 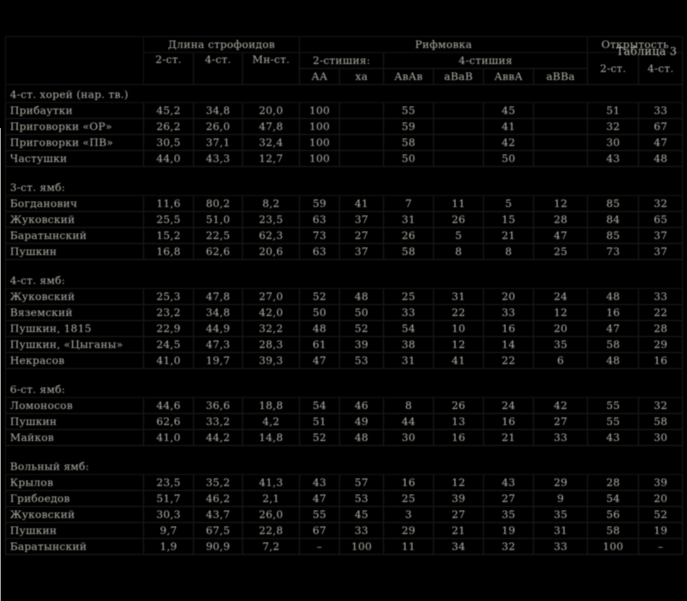 I want to click on data-row: Пушкин 9,7 67,5 22,8 67 33 29 21 19 31 58 19, so click(x=344, y=530).